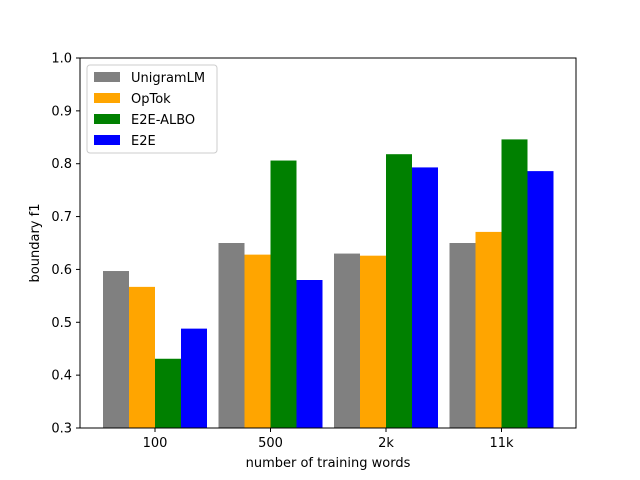  What do you see at coordinates (107, 140) in the screenshot?
I see `legend-swatch-e2e` at bounding box center [107, 140].